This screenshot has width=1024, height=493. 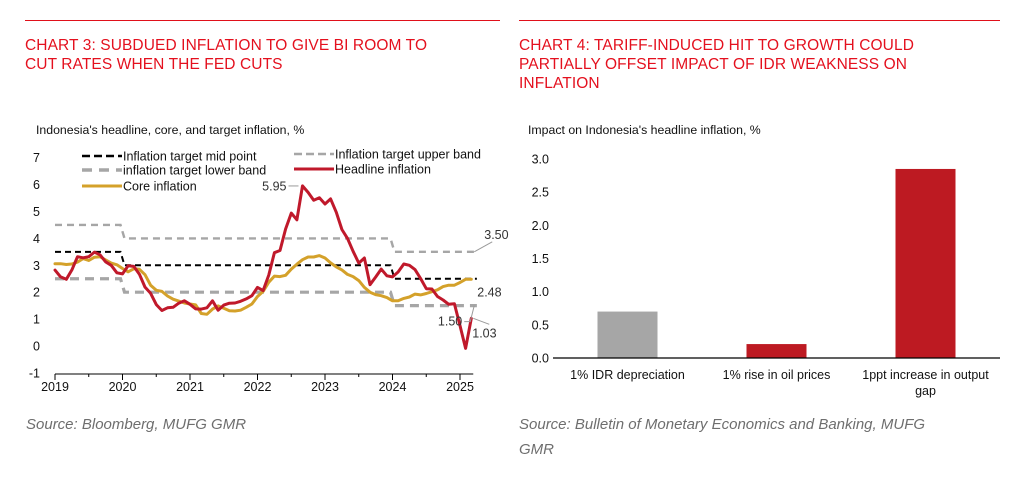 What do you see at coordinates (540, 359) in the screenshot?
I see `y-tick-label: 0.0` at bounding box center [540, 359].